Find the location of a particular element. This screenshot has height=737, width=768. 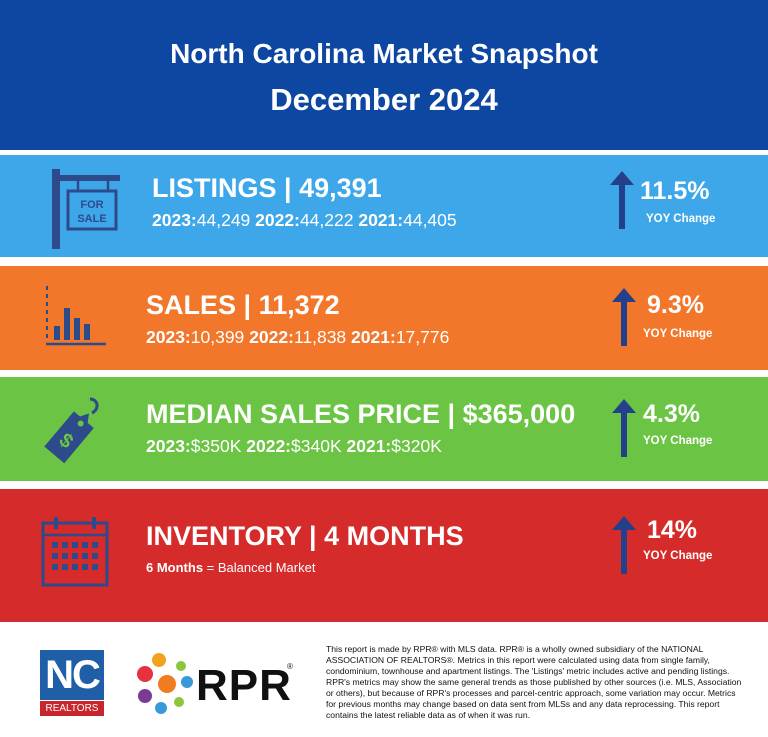

listings-yoy-label: YOY Change is located at coordinates (681, 219).